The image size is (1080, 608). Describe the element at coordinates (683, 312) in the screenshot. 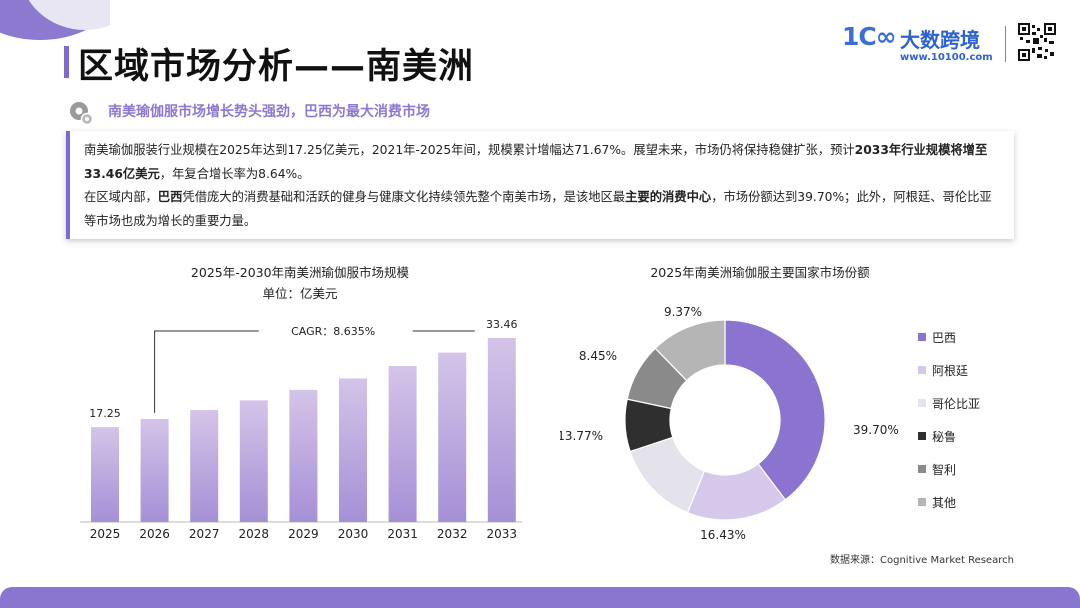

I see `slice-value-label: 9.37%` at that location.